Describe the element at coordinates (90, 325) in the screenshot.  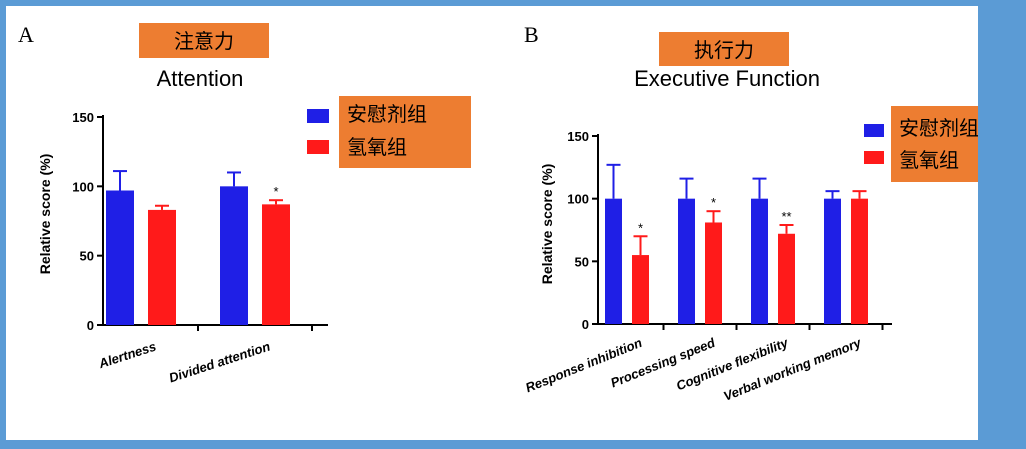
I see `panel-a-y-tick-label: 0` at that location.